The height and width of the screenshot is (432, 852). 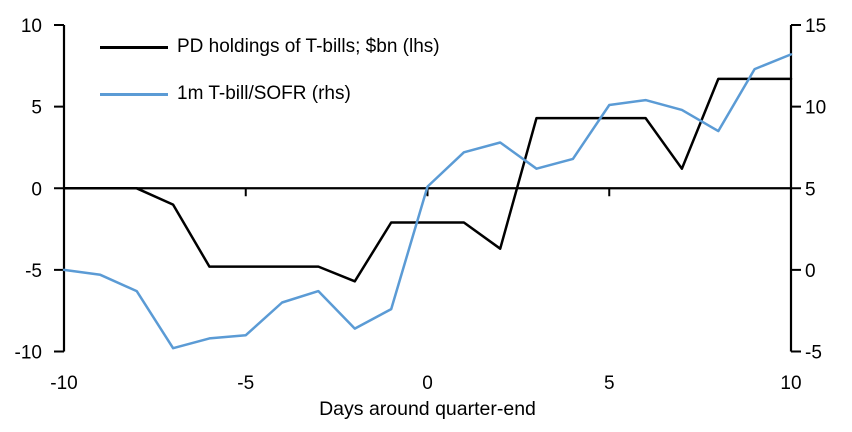 I want to click on x-axis-tick-label: -5, so click(x=245, y=383).